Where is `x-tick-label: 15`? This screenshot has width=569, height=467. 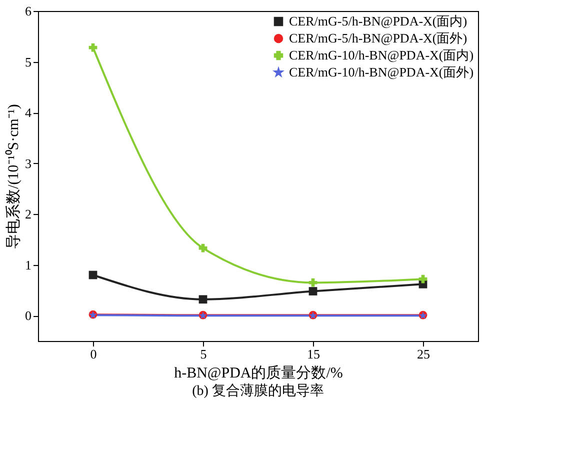
x-tick-label: 15 is located at coordinates (313, 354).